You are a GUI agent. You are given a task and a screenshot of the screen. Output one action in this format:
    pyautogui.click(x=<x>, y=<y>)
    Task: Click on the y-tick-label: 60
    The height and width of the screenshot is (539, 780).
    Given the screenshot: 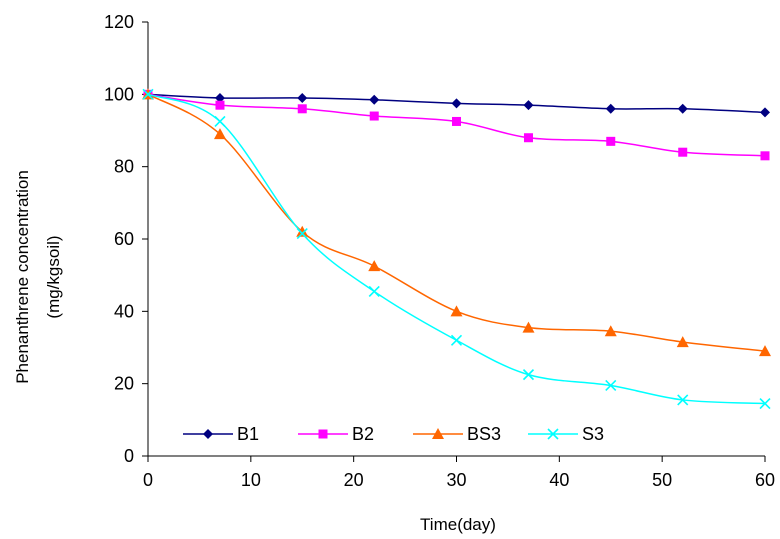 What is the action you would take?
    pyautogui.click(x=124, y=239)
    